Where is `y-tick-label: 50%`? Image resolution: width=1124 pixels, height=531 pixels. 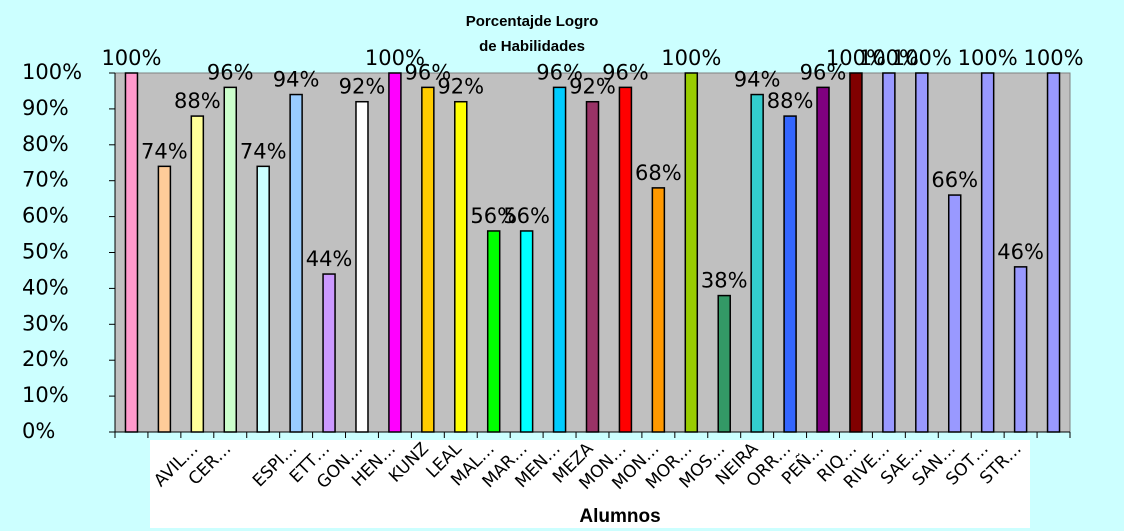 y-tick-label: 50% is located at coordinates (45, 252).